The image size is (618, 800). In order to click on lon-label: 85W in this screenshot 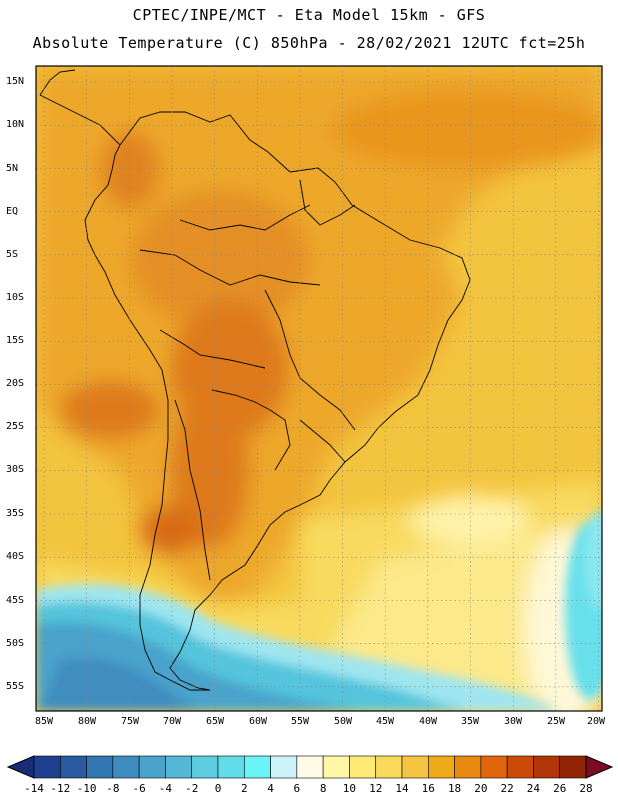, I will do `click(44, 721)`.